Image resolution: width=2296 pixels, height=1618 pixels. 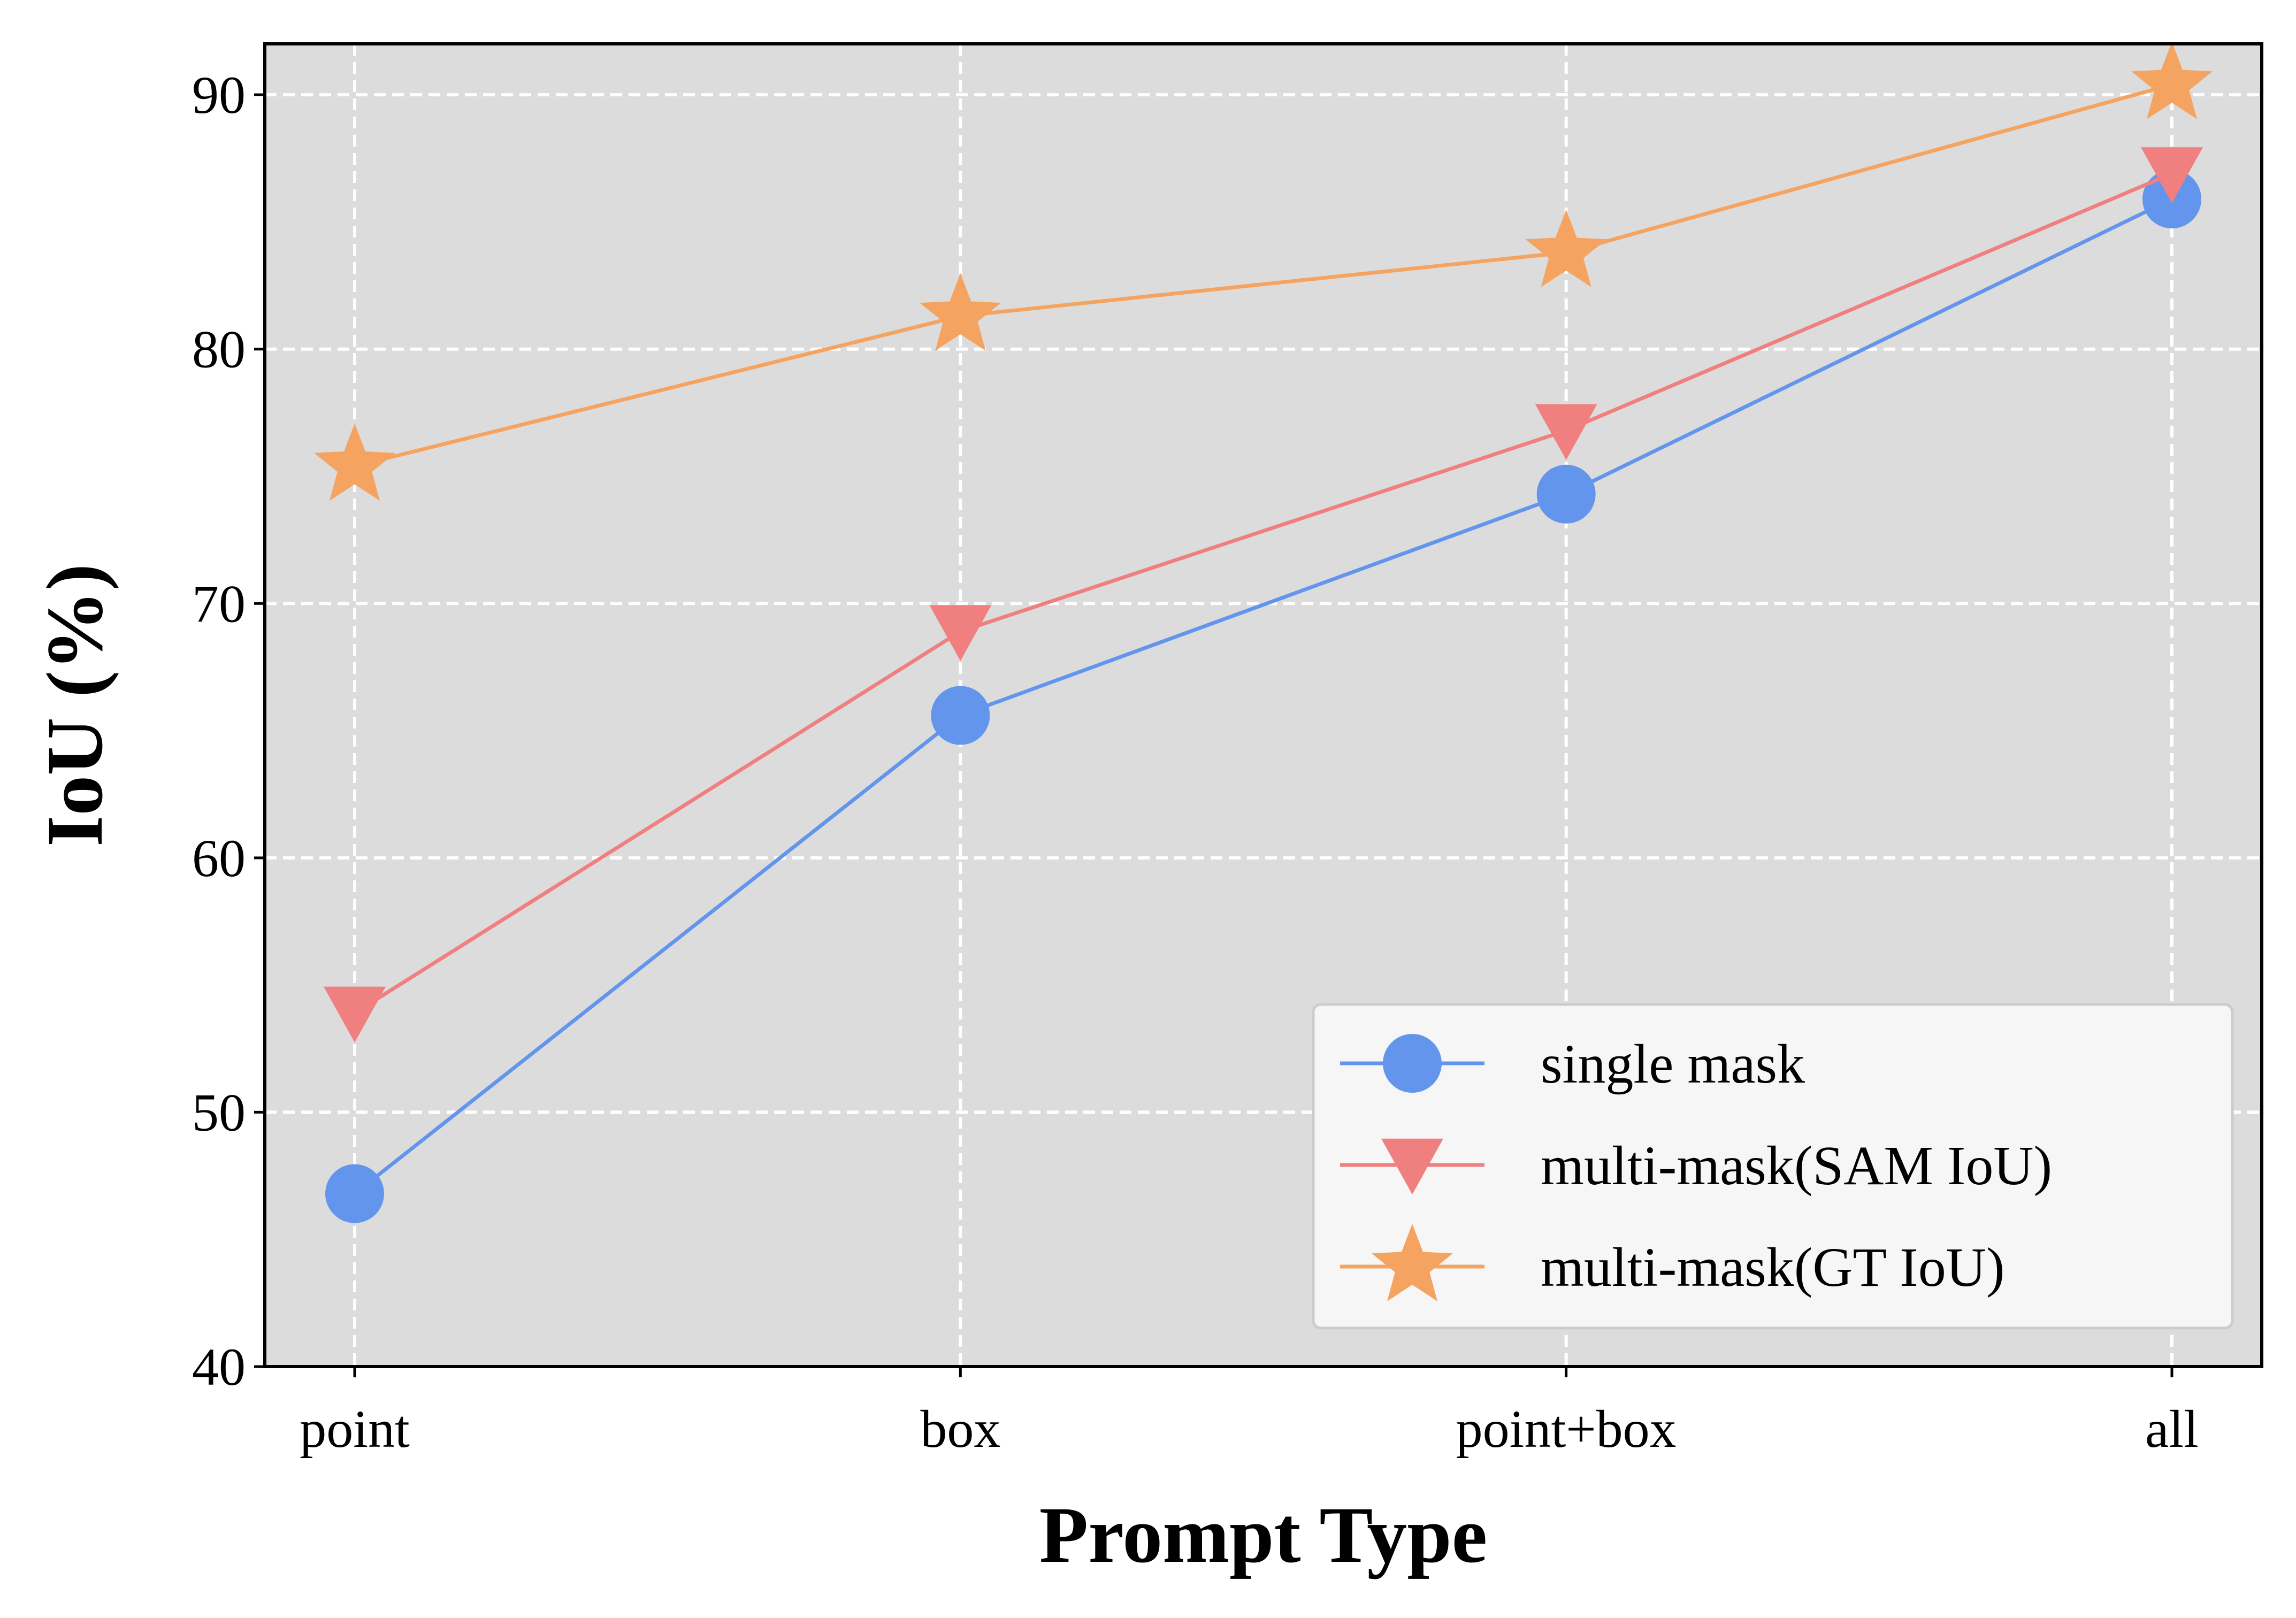 What do you see at coordinates (219, 349) in the screenshot?
I see `y-tick-label: 80` at bounding box center [219, 349].